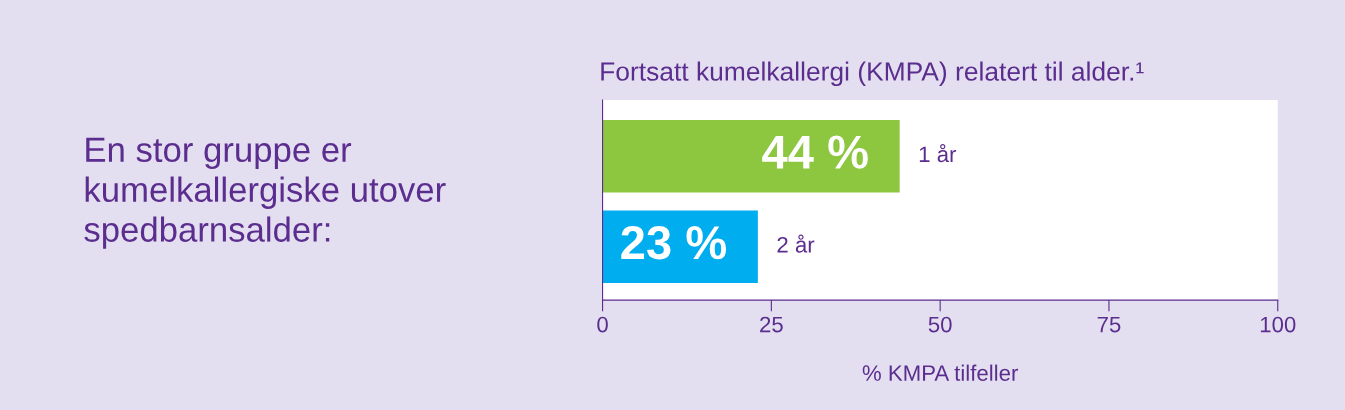 Image resolution: width=1345 pixels, height=410 pixels. I want to click on data-label: 44 %, so click(815, 152).